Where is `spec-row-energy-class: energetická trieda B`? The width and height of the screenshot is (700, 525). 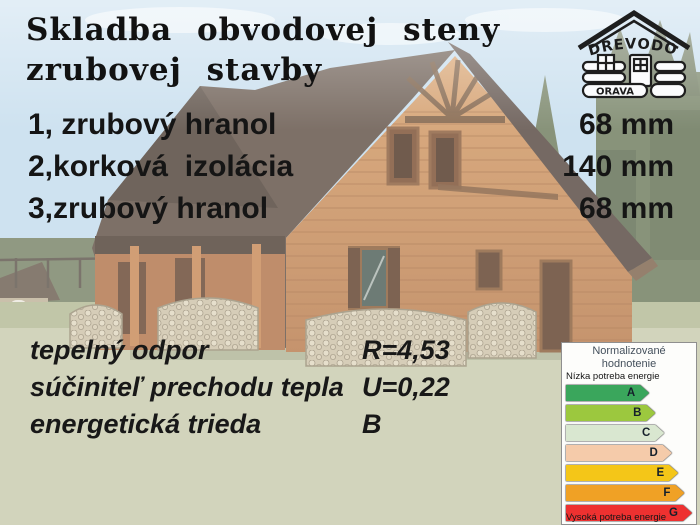 spec-row-energy-class: energetická trieda B is located at coordinates (265, 424).